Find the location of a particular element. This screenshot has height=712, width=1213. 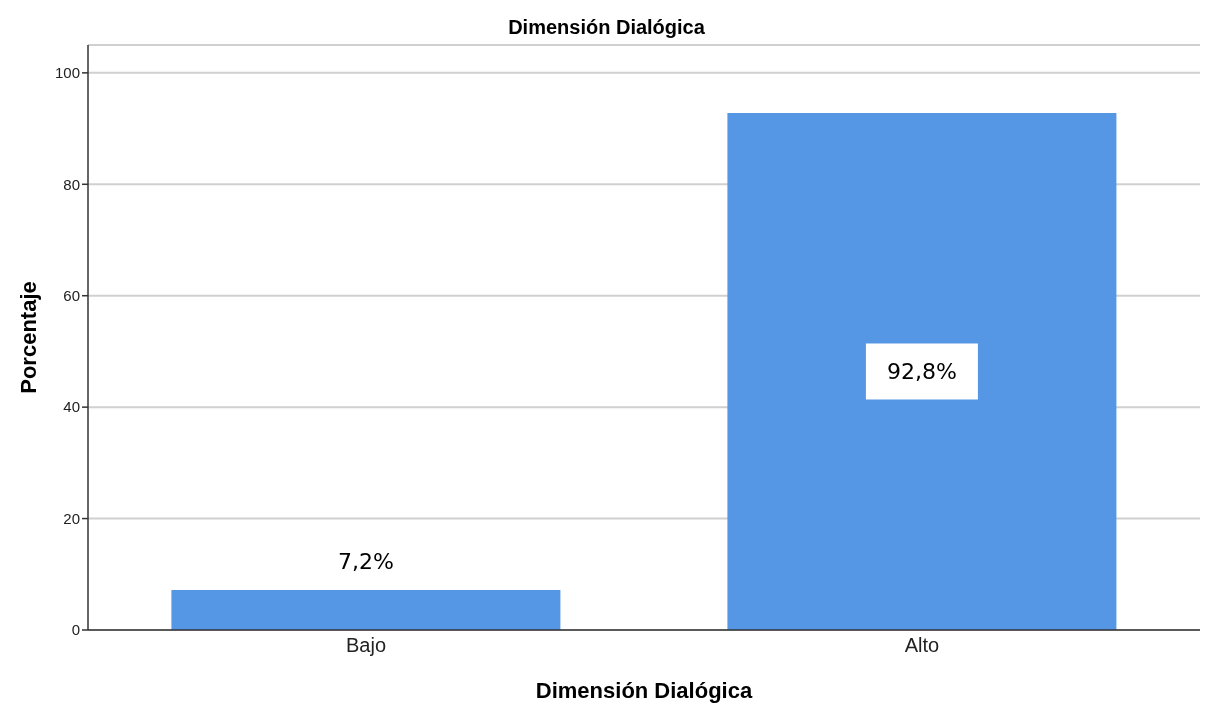

x-tick-label: Alto is located at coordinates (922, 645).